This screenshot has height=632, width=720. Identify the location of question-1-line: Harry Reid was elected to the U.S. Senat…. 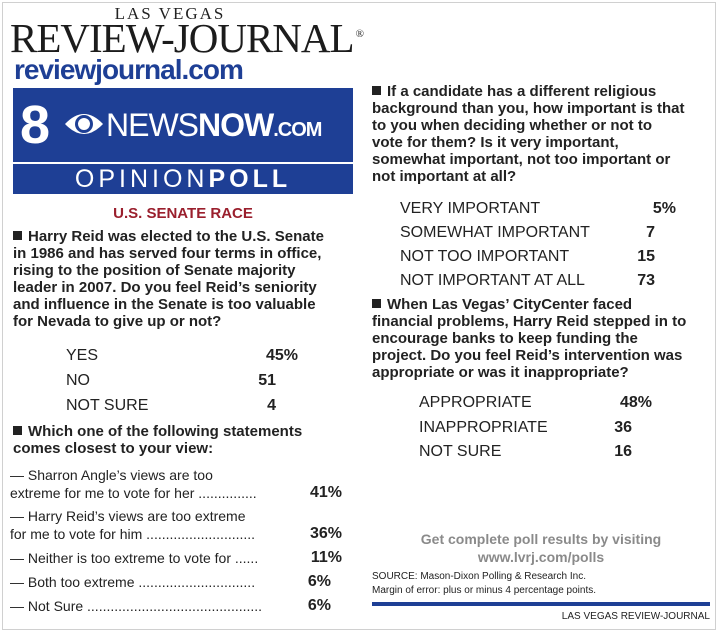
(176, 236).